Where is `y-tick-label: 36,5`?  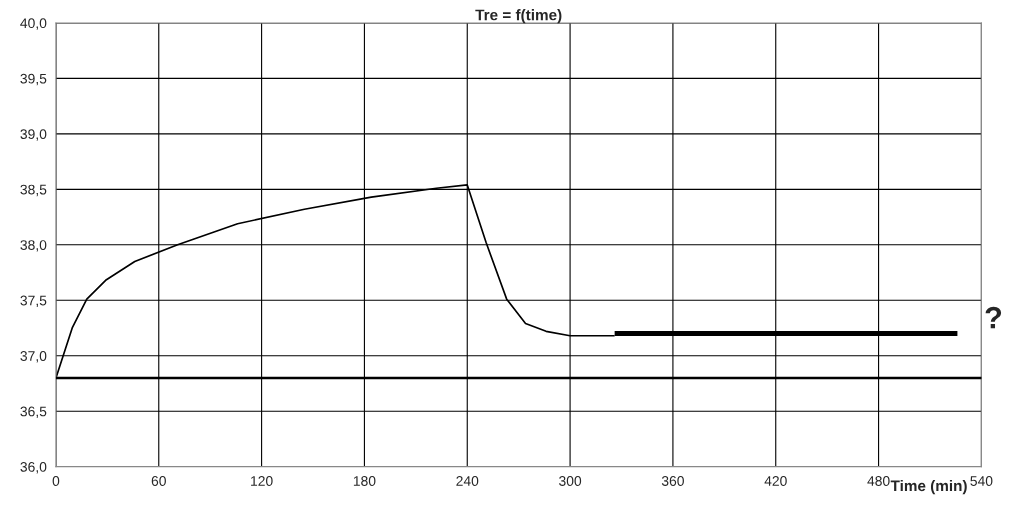
y-tick-label: 36,5 is located at coordinates (33, 412).